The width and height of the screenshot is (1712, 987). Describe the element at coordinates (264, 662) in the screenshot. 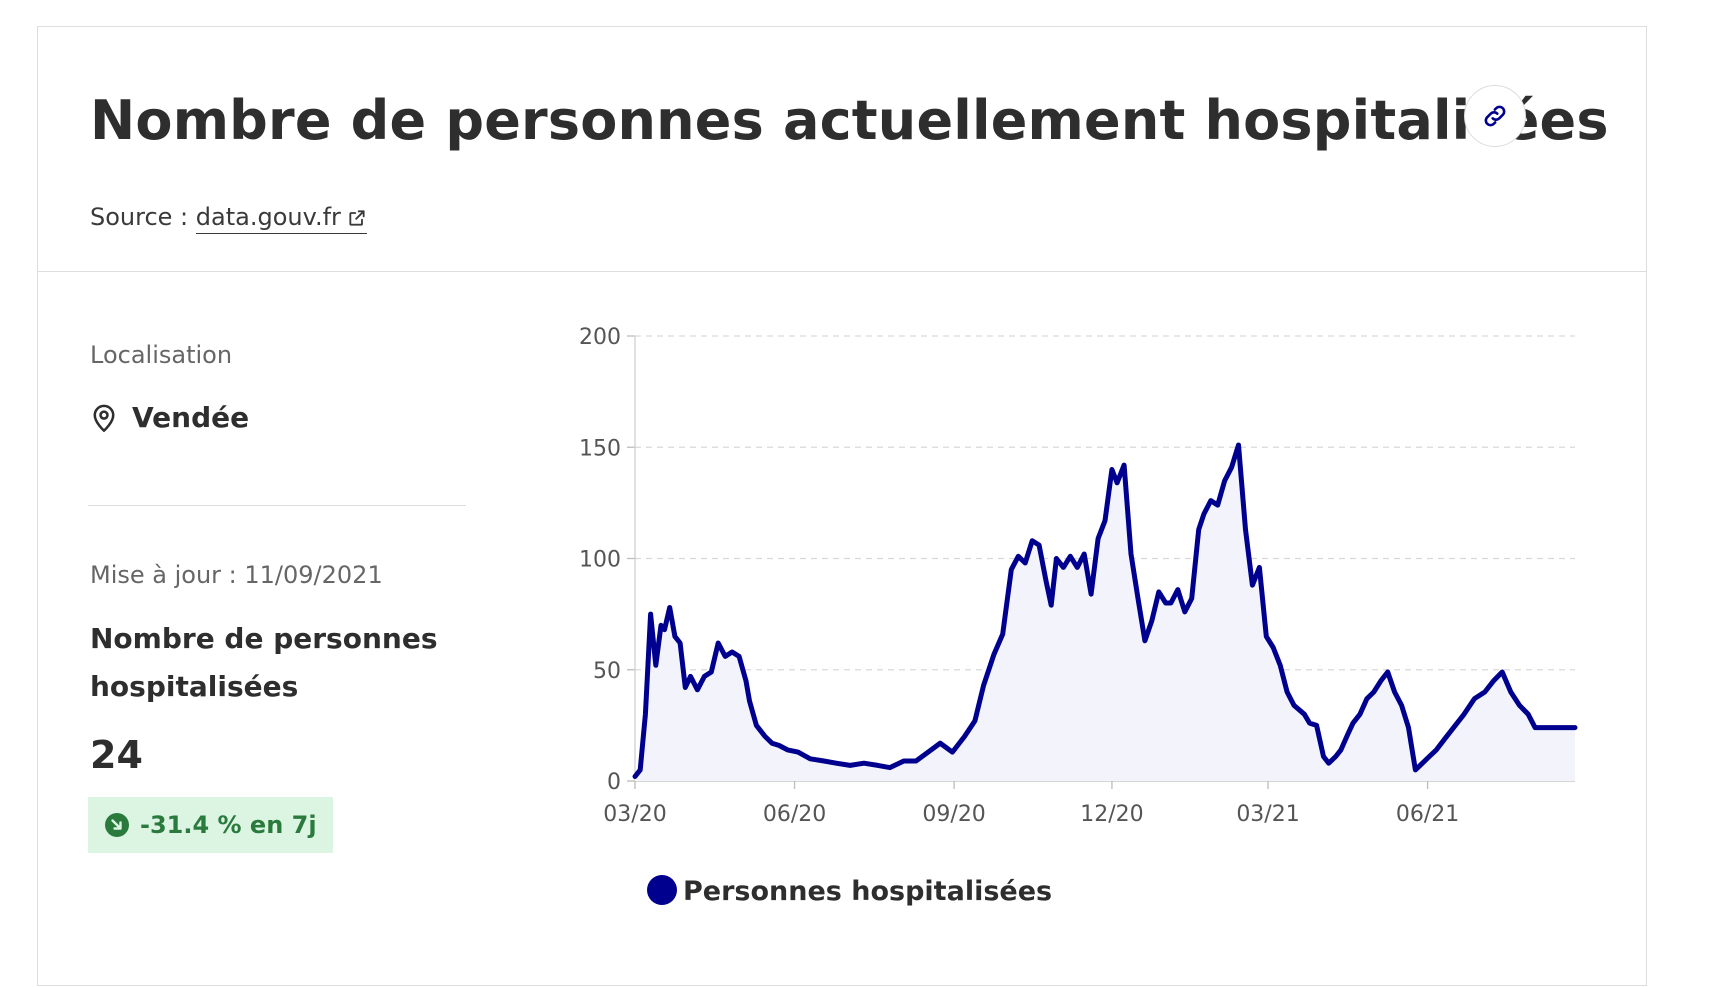

I see `kpi-label: Nombre de personnes hospitalisées` at that location.